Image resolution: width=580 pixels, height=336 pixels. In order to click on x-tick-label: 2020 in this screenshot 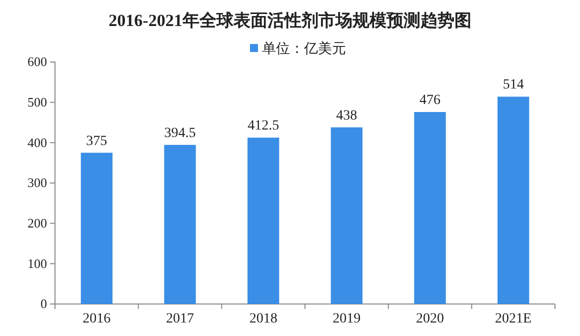, I will do `click(430, 318)`.